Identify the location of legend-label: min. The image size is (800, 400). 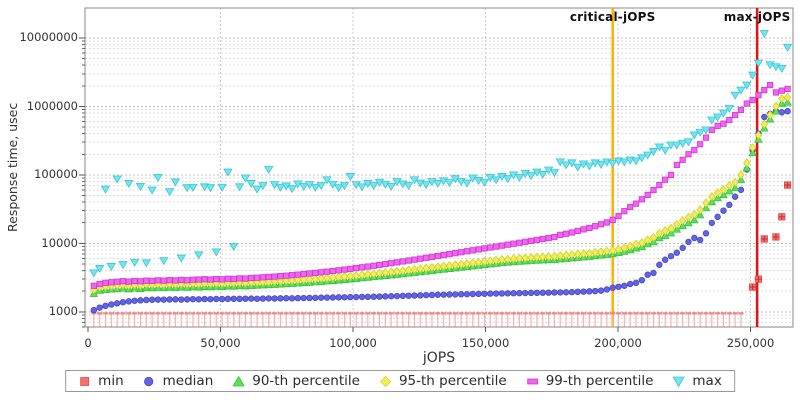
(111, 381).